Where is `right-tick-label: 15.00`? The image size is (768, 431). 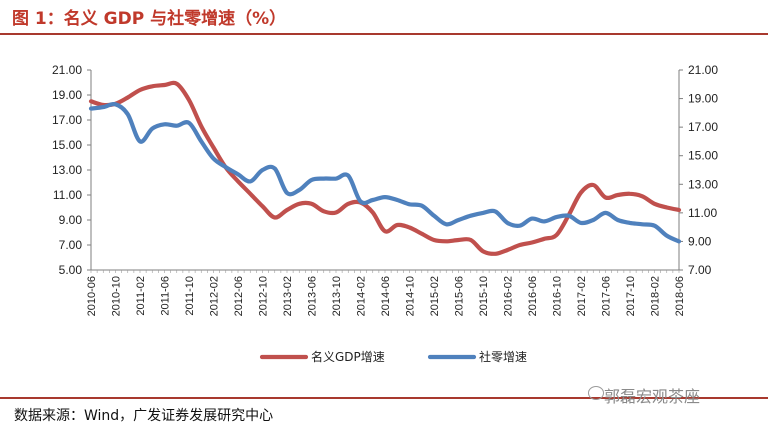
right-tick-label: 15.00 is located at coordinates (703, 156).